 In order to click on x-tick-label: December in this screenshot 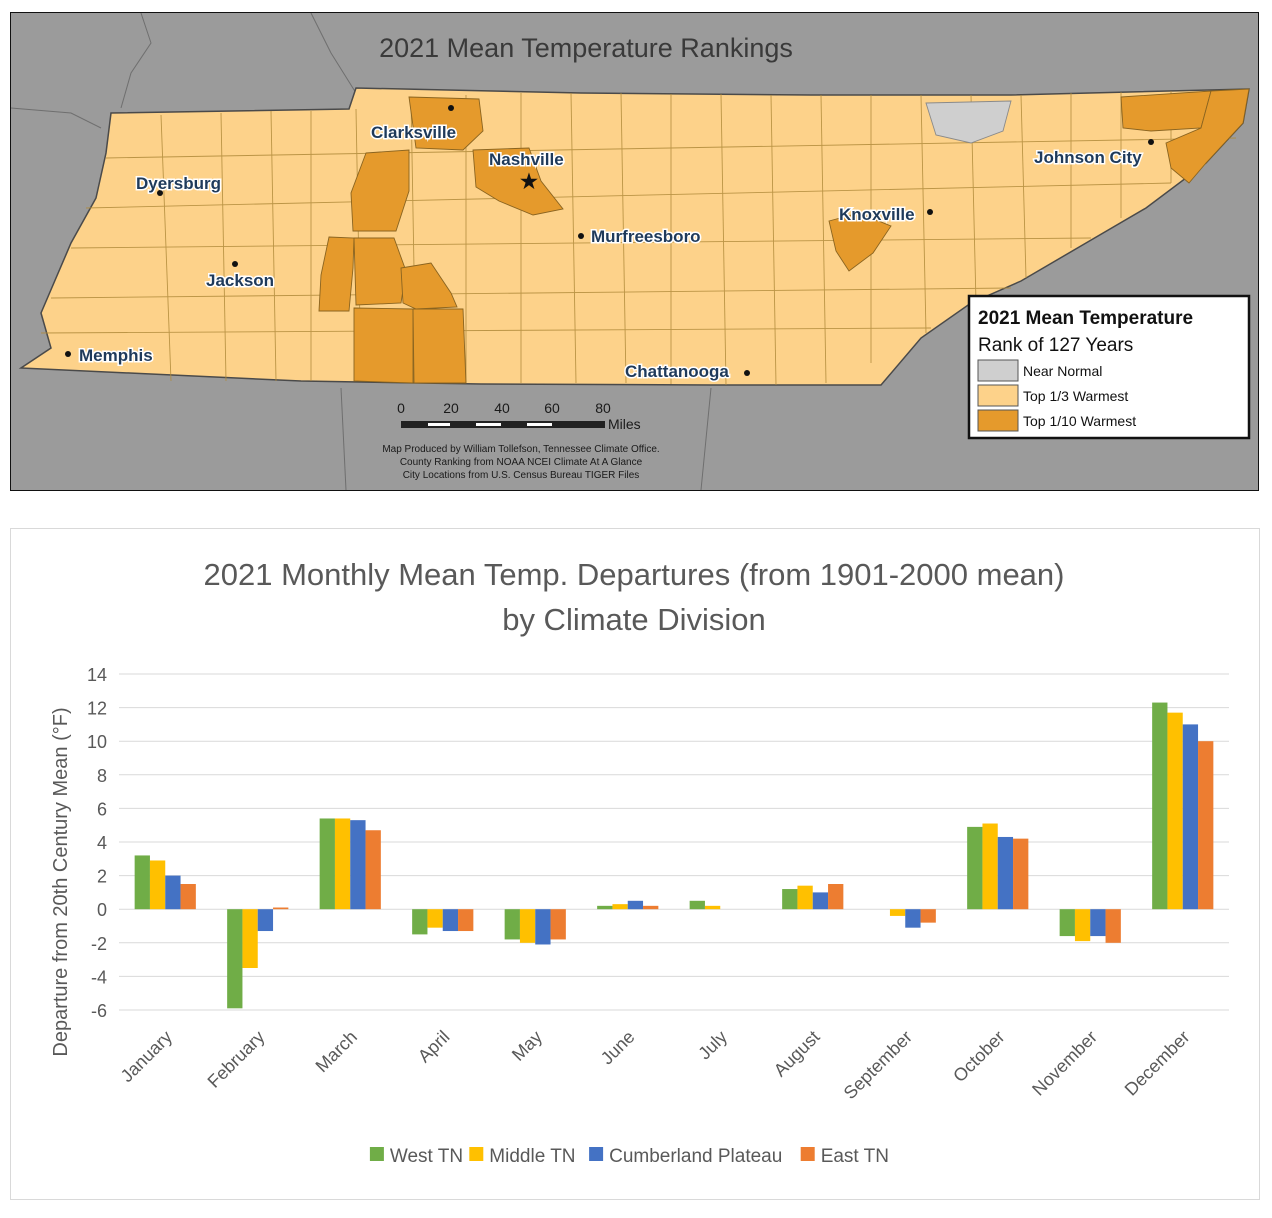, I will do `click(1157, 1063)`.